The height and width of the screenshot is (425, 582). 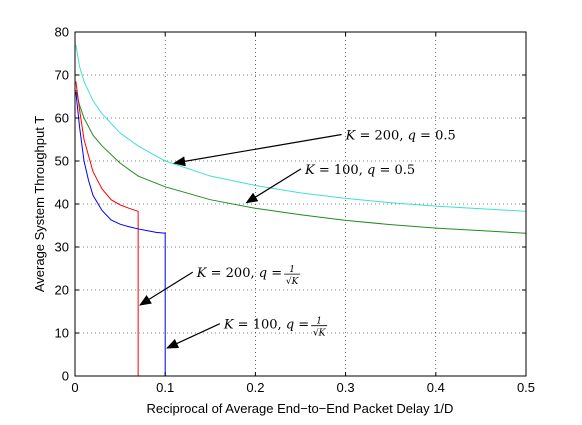 I want to click on y-tick-label: 80, so click(x=62, y=32).